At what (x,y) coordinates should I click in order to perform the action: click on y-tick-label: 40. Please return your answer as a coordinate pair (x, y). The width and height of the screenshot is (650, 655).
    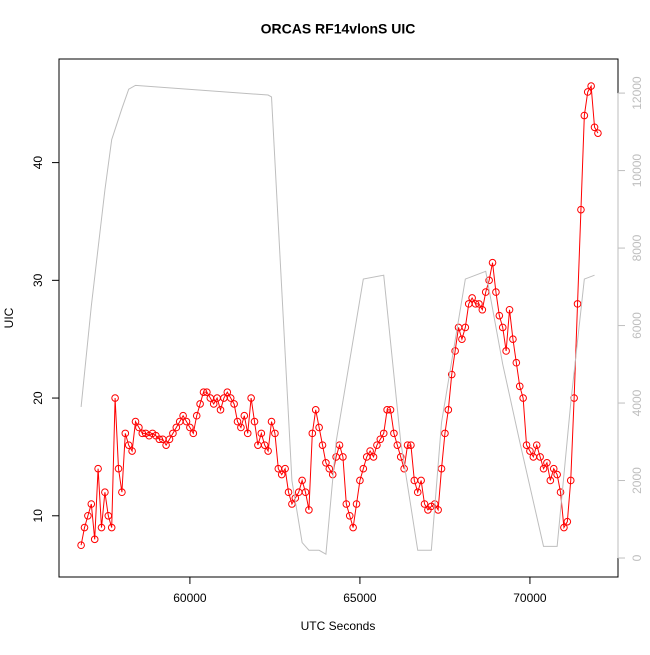
    Looking at the image, I should click on (38, 163).